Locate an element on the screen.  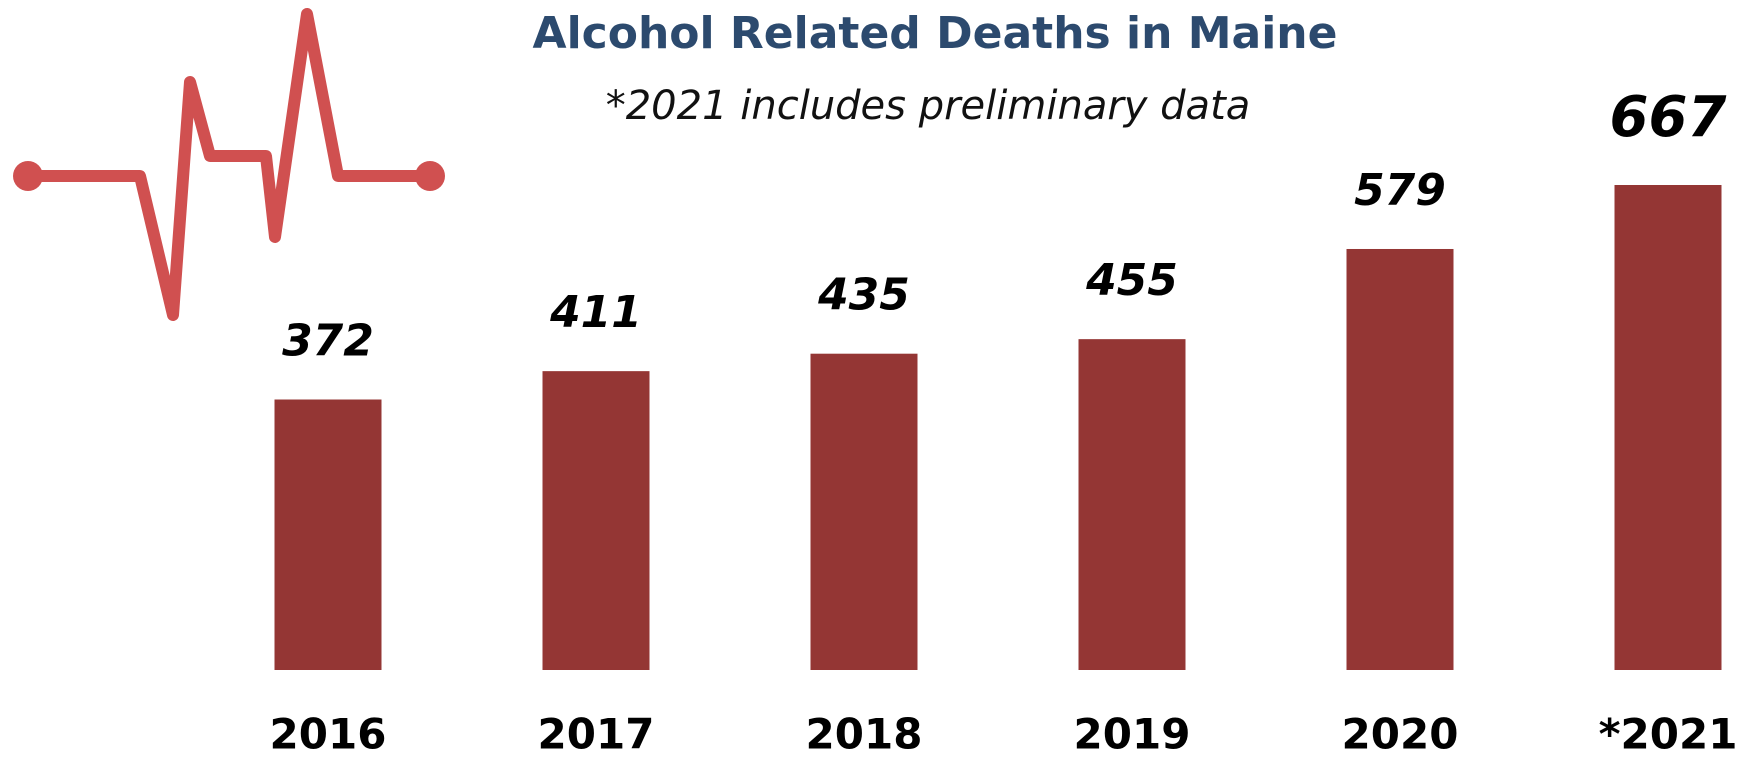
x-tick-label: 2018 is located at coordinates (864, 734).